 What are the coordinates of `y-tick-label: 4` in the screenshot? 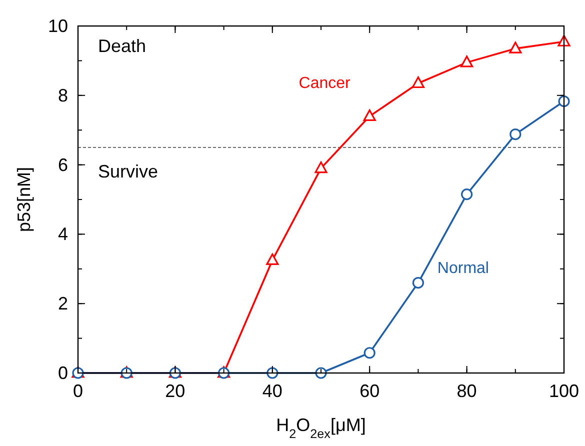 It's located at (63, 234).